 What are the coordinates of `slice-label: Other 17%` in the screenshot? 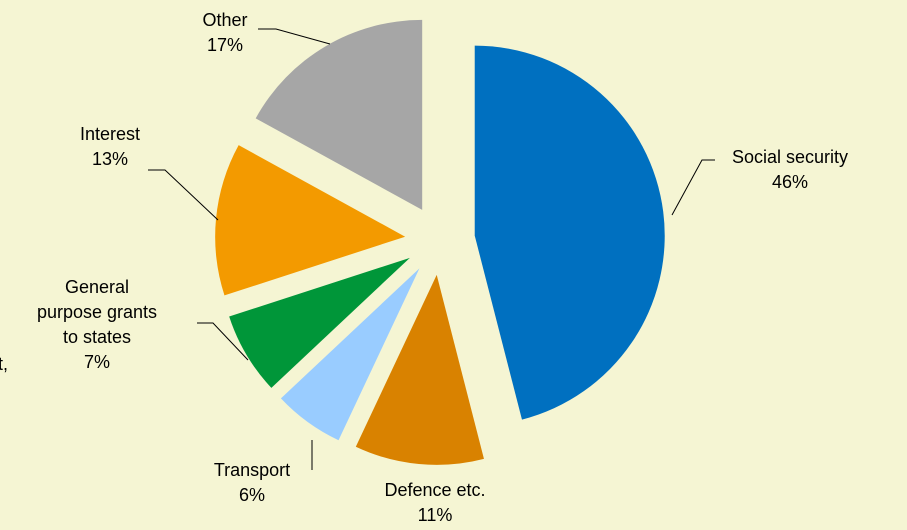 It's located at (225, 33).